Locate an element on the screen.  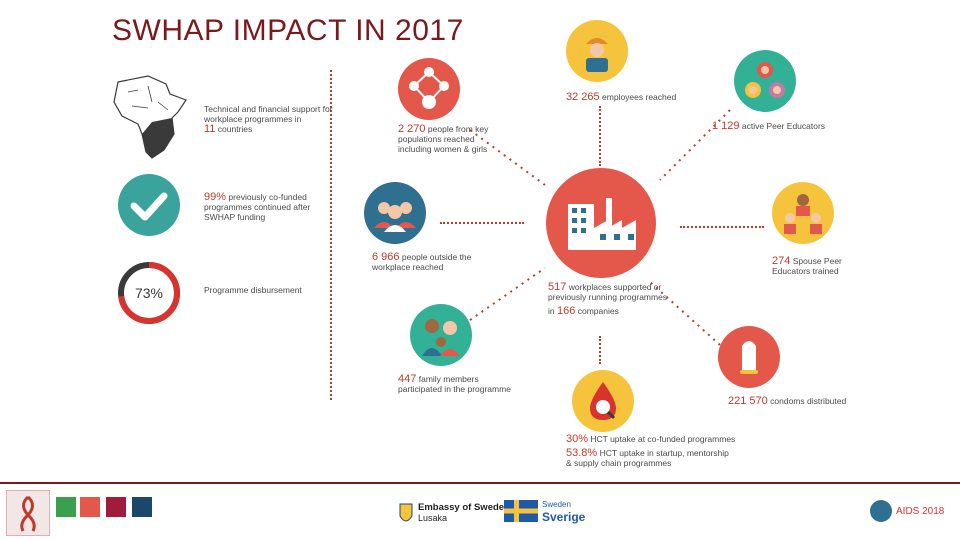
peer-text: active Peer Educators is located at coordinates (783, 126).